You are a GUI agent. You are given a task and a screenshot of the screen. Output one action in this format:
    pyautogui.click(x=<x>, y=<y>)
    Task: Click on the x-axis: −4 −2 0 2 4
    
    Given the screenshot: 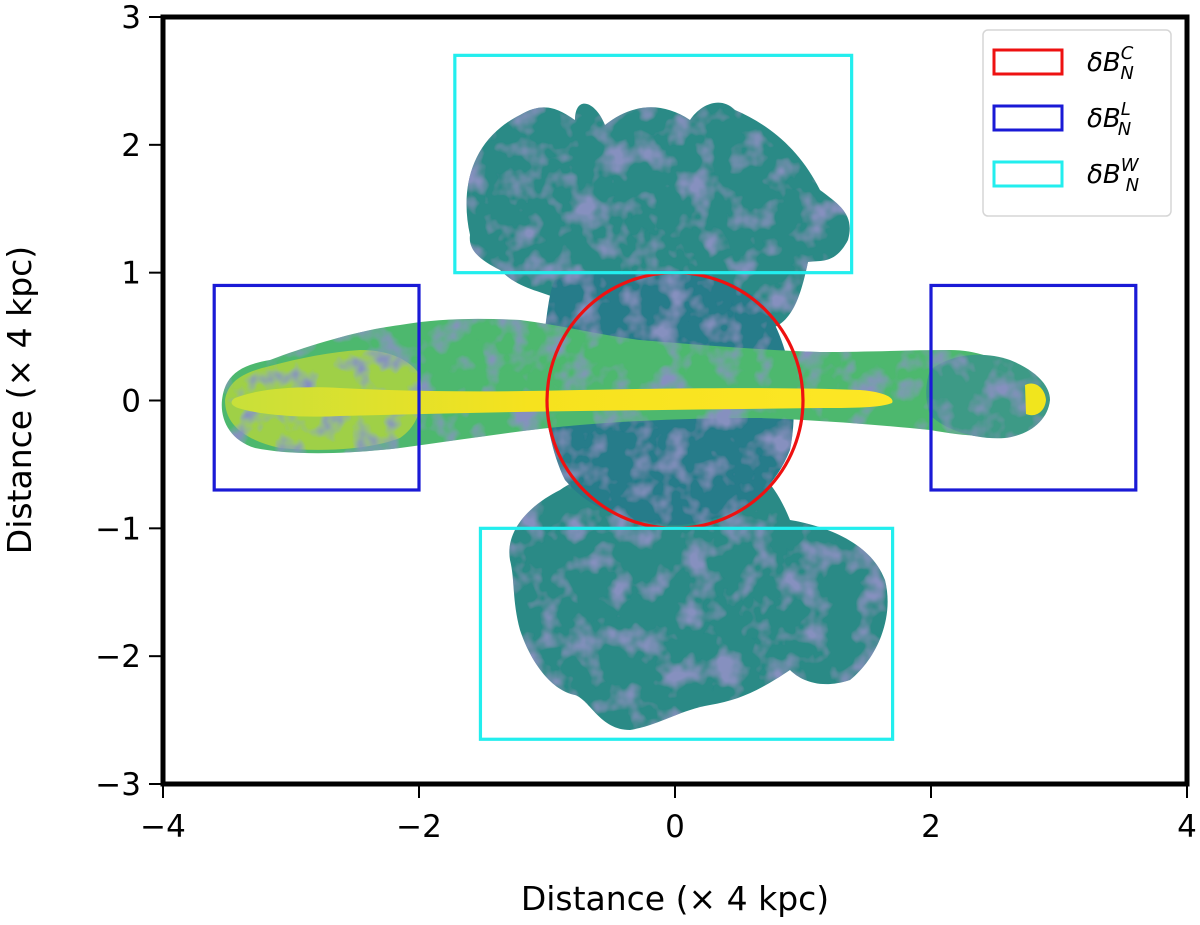 What is the action you would take?
    pyautogui.click(x=668, y=815)
    